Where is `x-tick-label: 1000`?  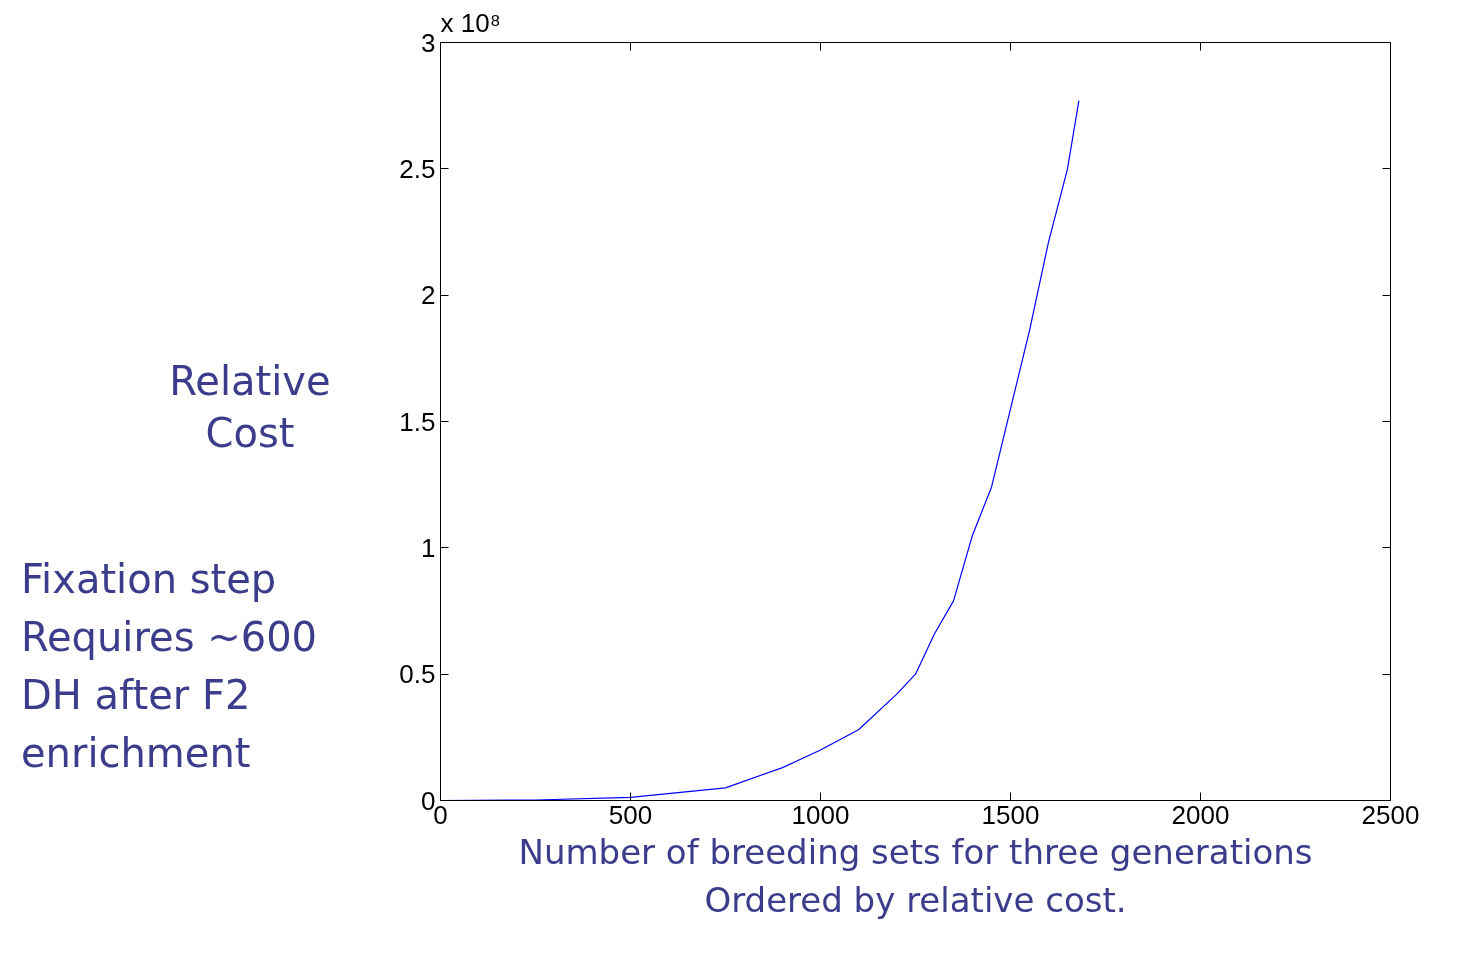
x-tick-label: 1000 is located at coordinates (820, 814).